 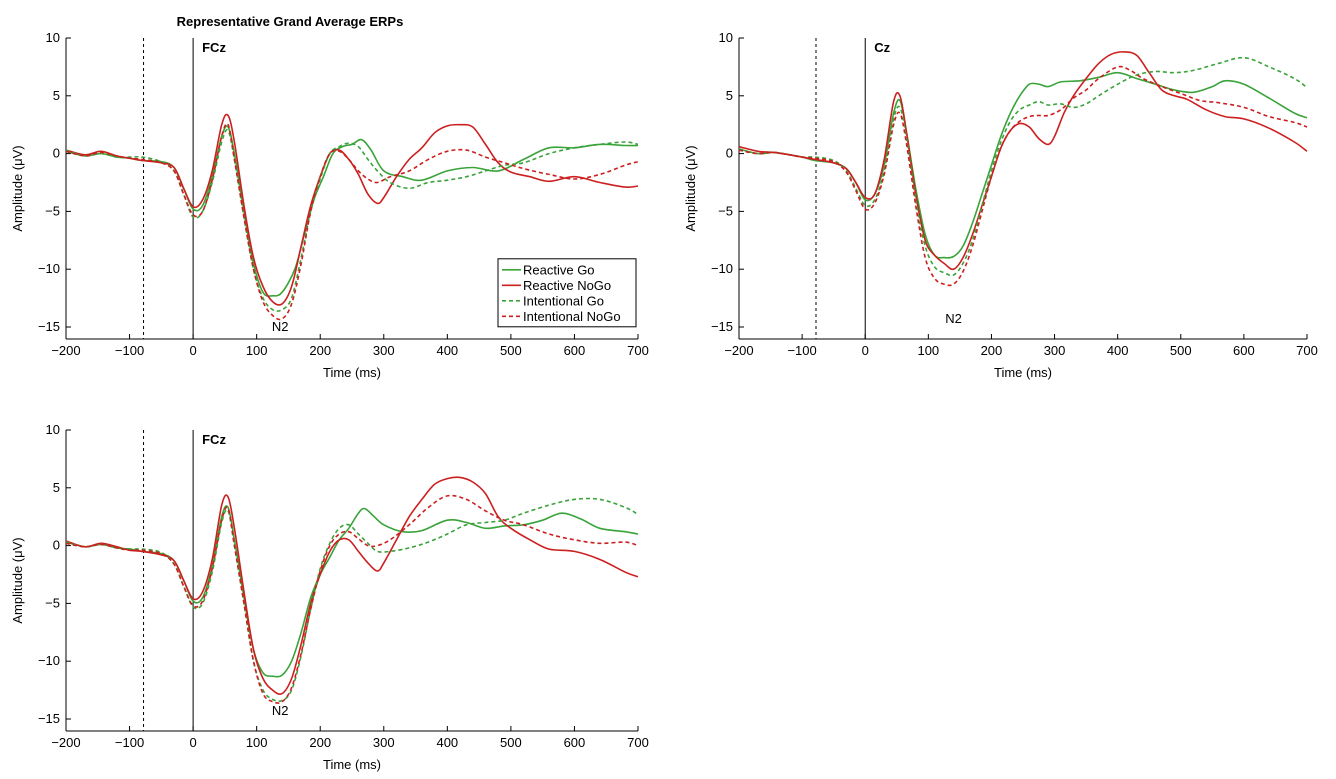 I want to click on channel-label: Cz, so click(x=882, y=47).